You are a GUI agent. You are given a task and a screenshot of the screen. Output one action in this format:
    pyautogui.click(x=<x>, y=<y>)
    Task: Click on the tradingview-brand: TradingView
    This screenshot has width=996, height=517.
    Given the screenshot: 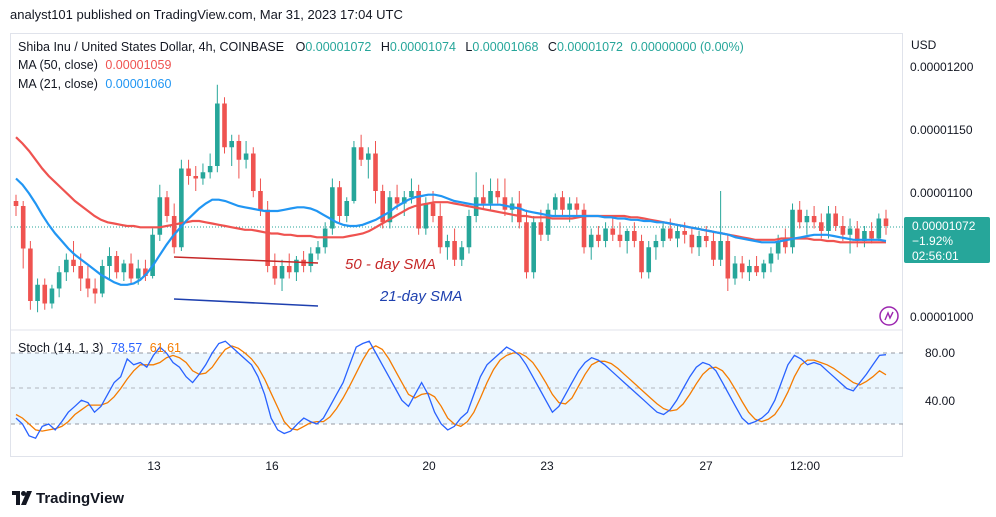 What is the action you would take?
    pyautogui.click(x=80, y=498)
    